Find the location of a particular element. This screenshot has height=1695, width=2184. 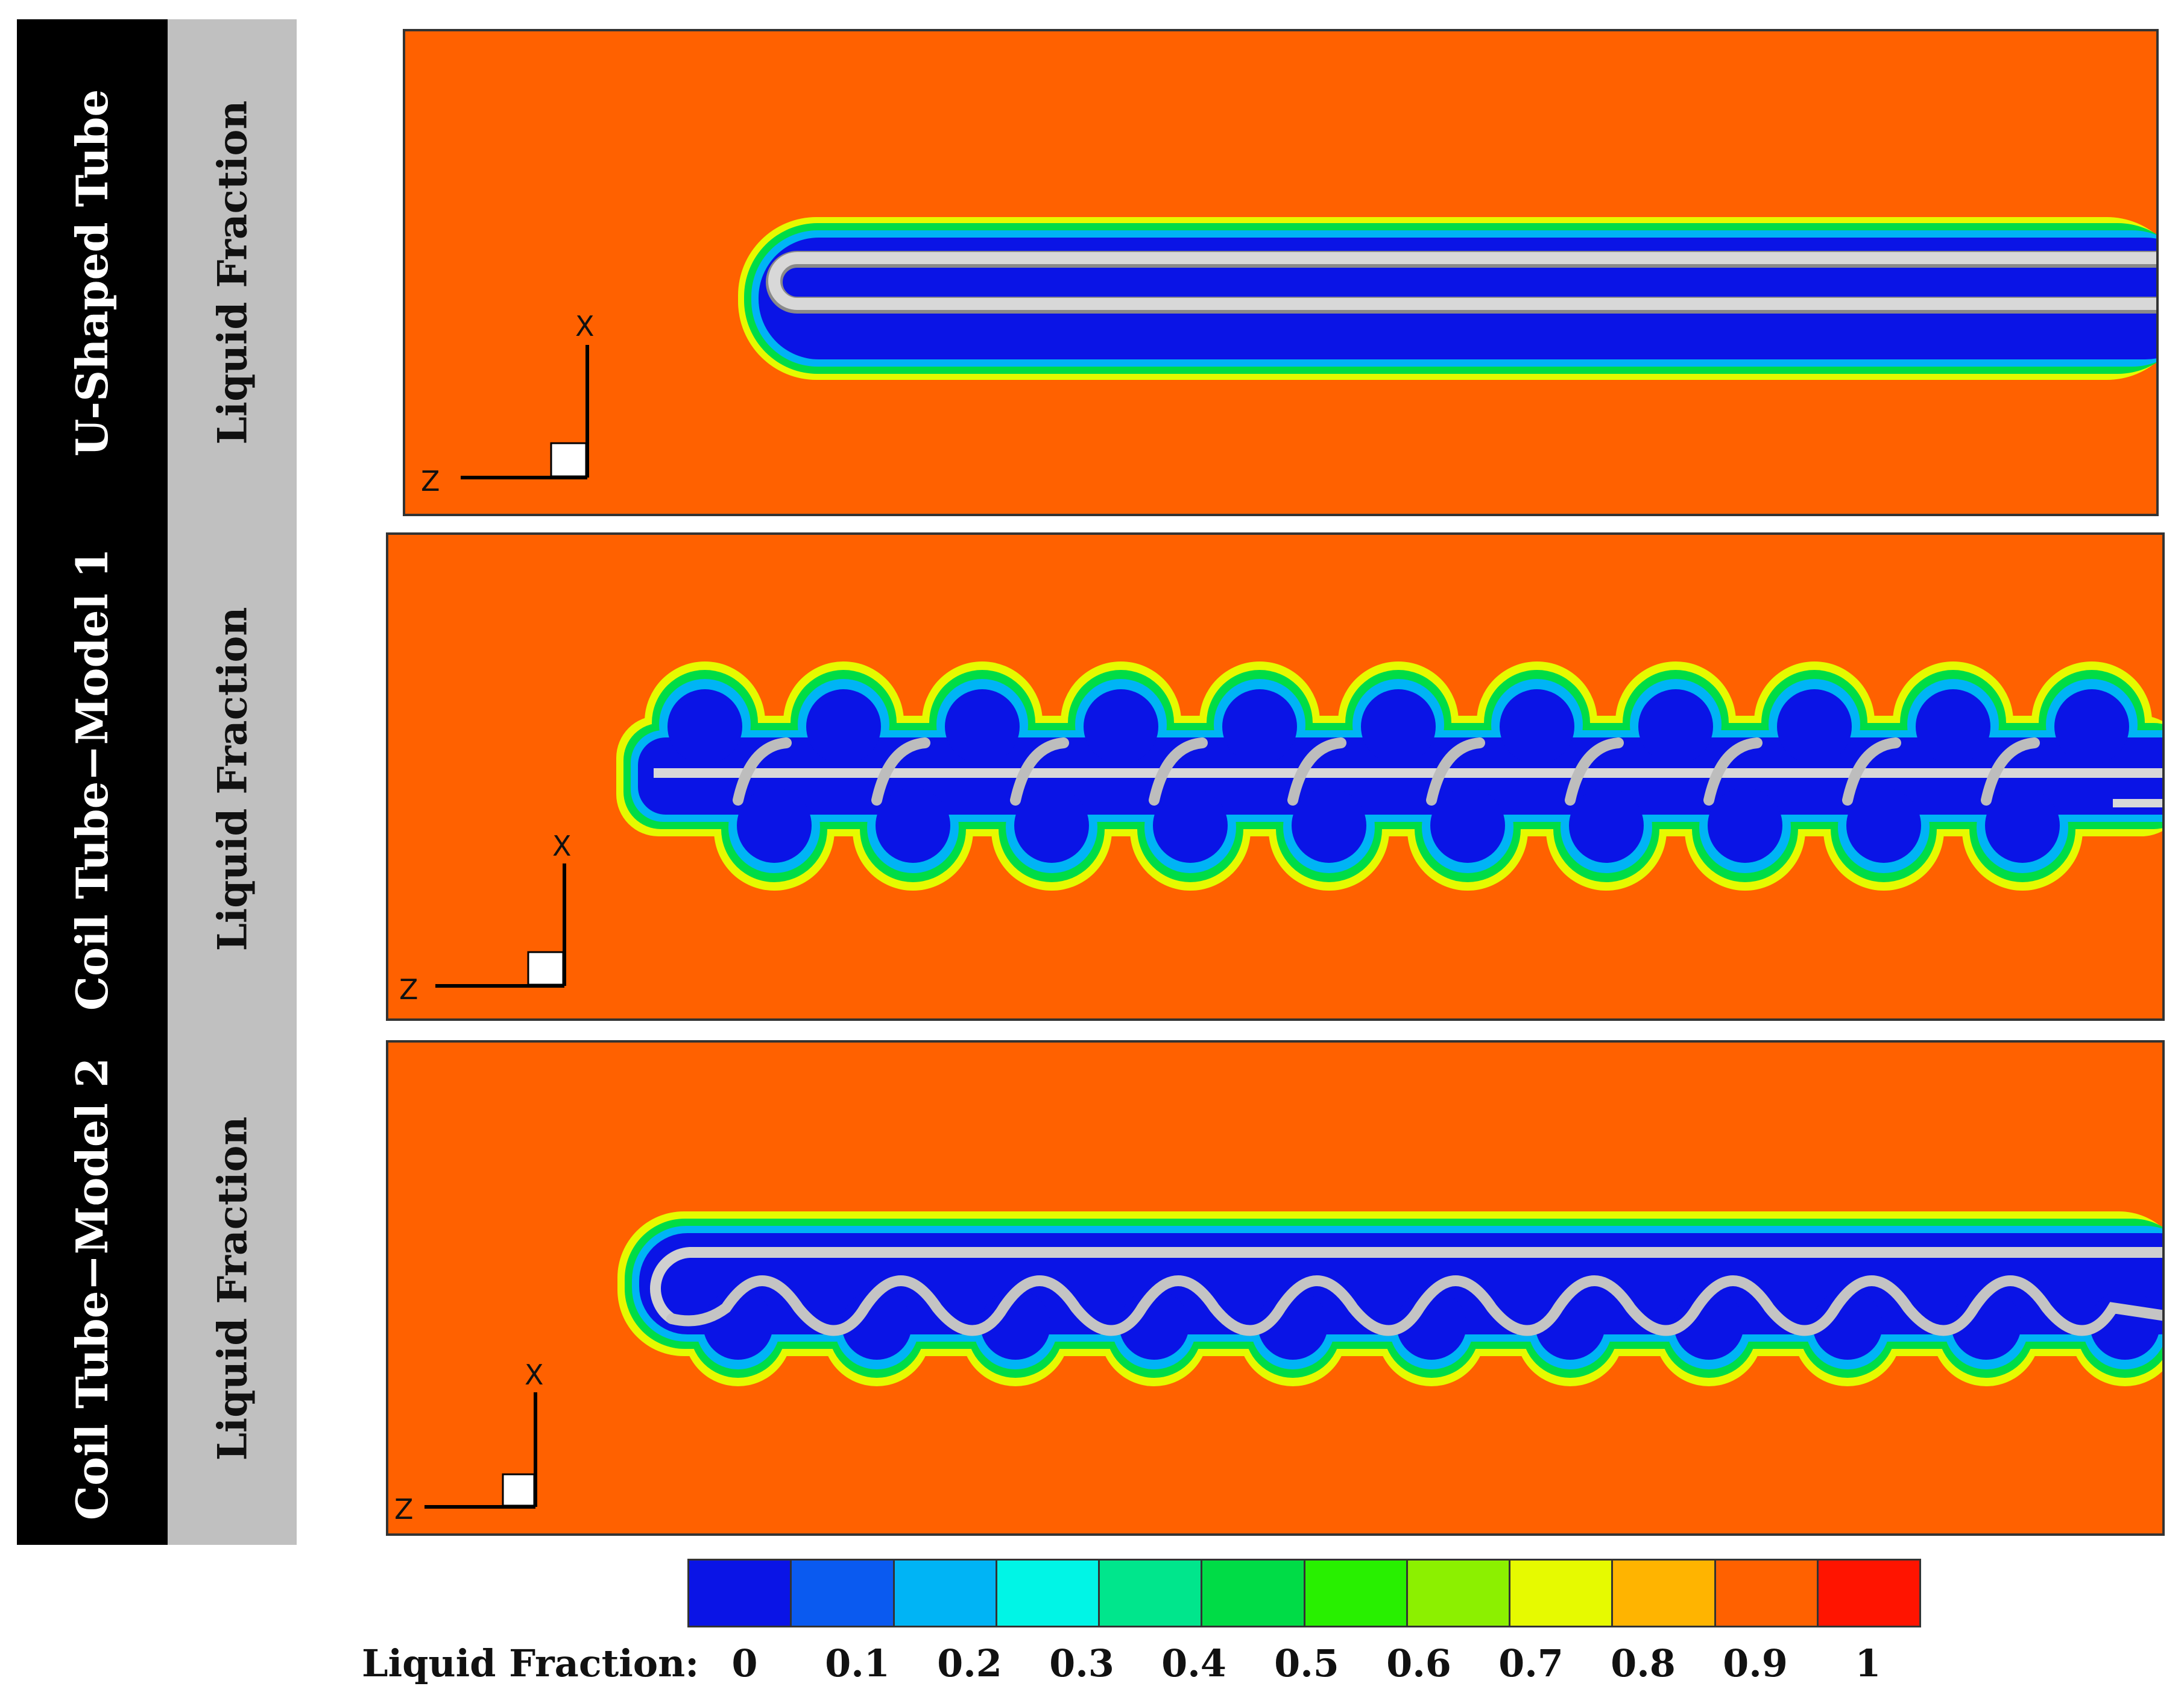

row-label-coil-model-2: Coil Tube−Model 2 is located at coordinates (92, 1288).